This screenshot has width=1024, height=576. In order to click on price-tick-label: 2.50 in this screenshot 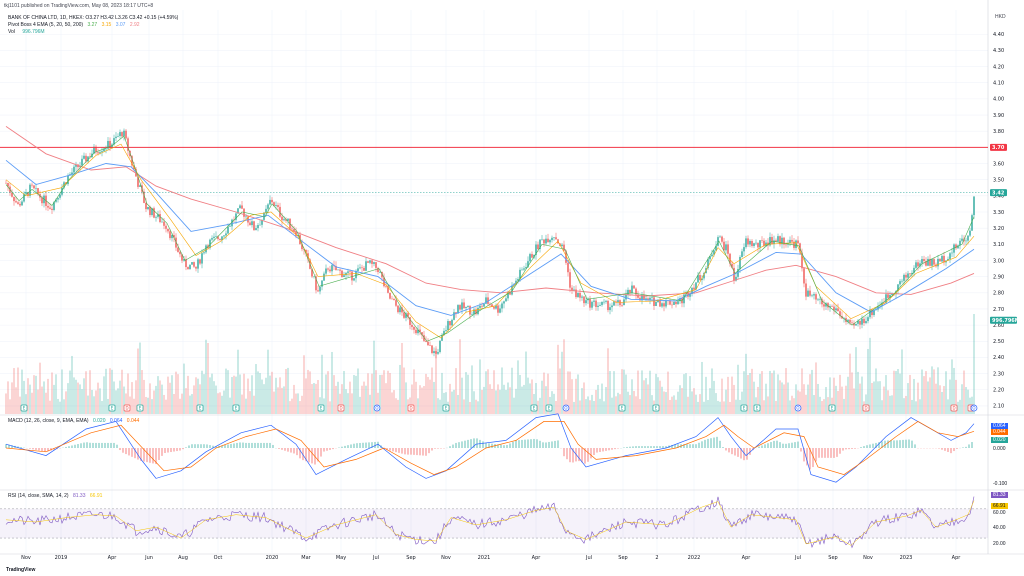, I will do `click(998, 342)`.